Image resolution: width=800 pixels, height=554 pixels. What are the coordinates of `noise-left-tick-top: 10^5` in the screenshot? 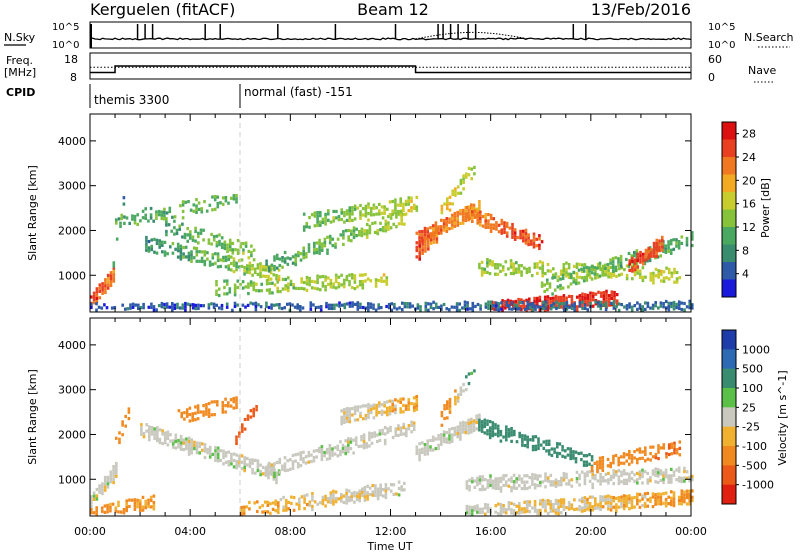 It's located at (65, 27).